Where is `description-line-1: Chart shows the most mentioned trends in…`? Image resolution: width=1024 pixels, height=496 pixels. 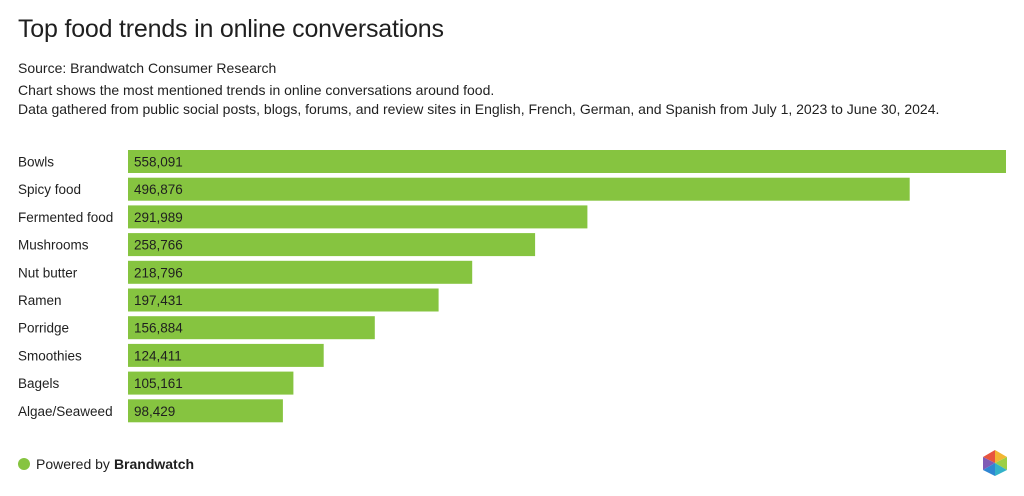 description-line-1: Chart shows the most mentioned trends in… is located at coordinates (256, 90).